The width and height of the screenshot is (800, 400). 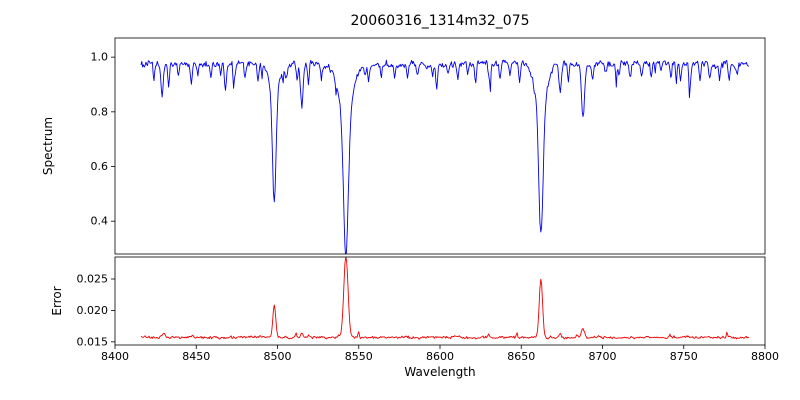 I want to click on x-tick-label: 8450, so click(x=196, y=356).